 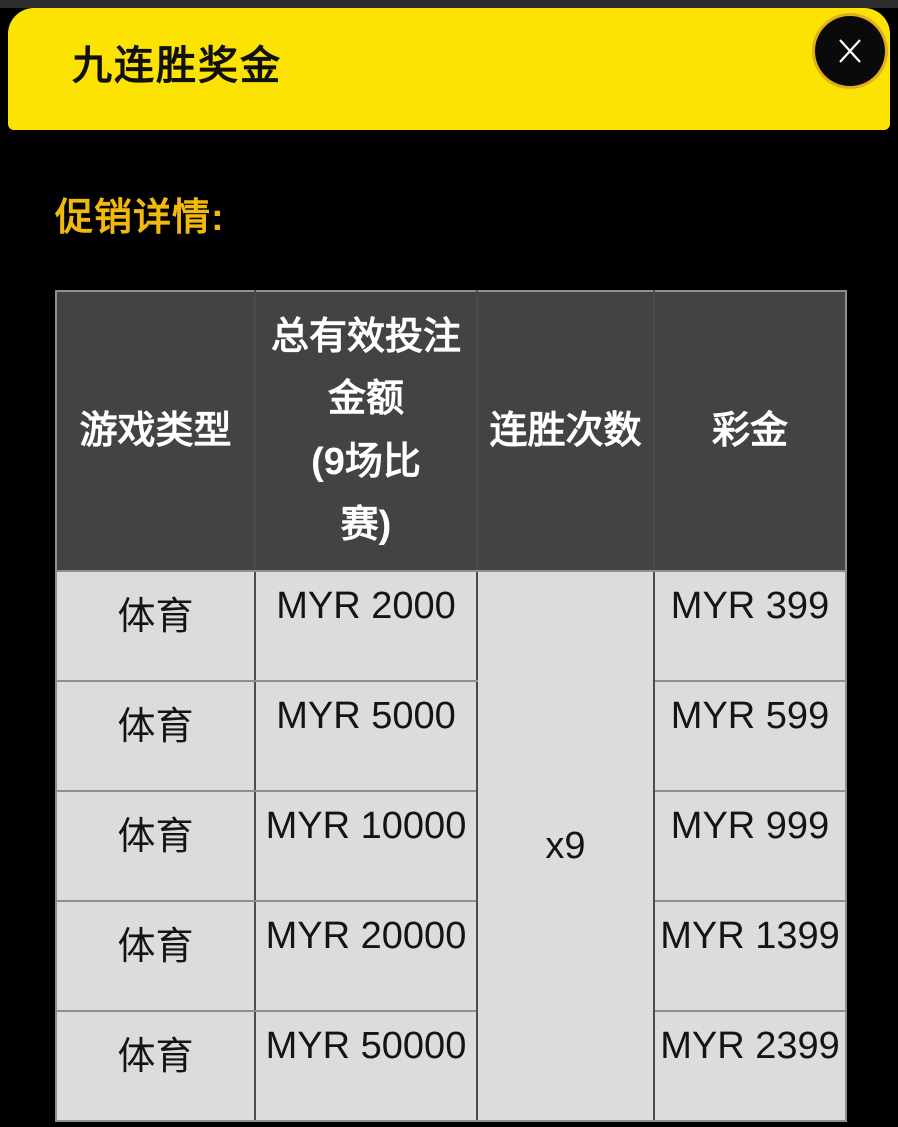 What do you see at coordinates (449, 4) in the screenshot?
I see `page-top-strip` at bounding box center [449, 4].